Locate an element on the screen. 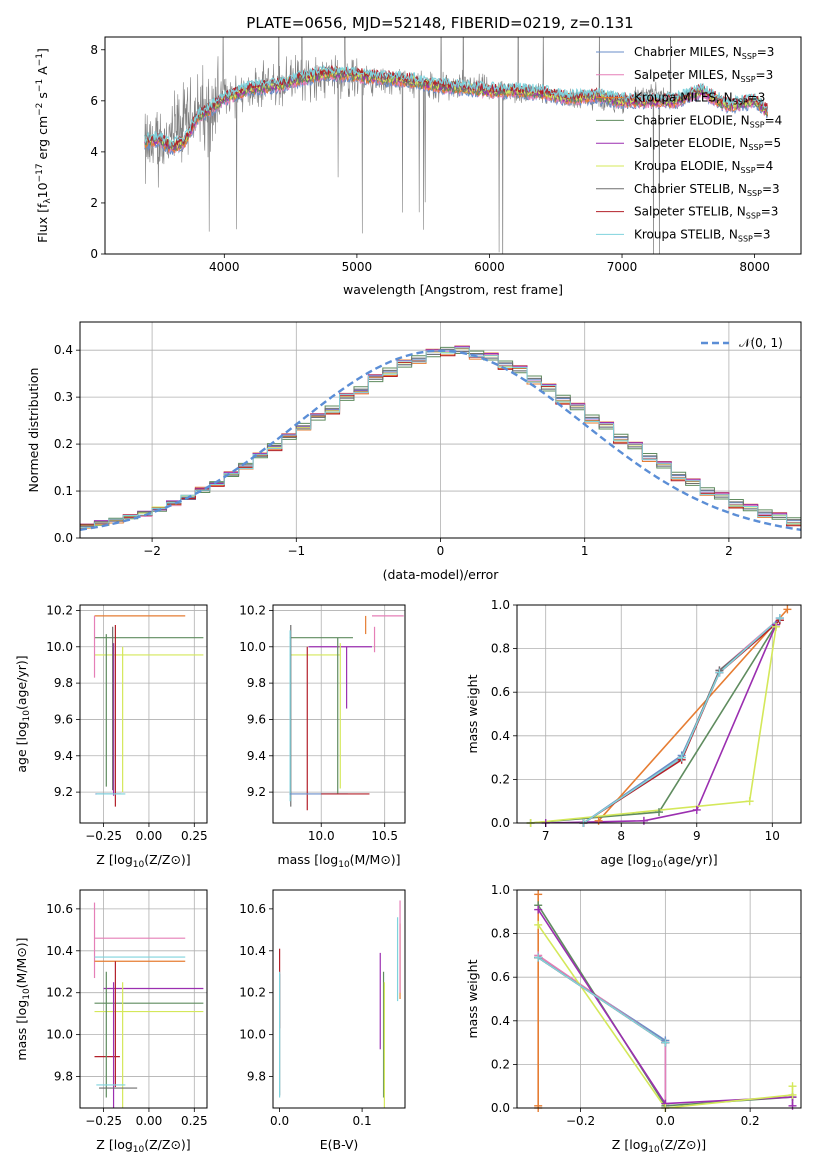  y-axis-label: mass [log10(M/M⊙)] is located at coordinates (23, 998).